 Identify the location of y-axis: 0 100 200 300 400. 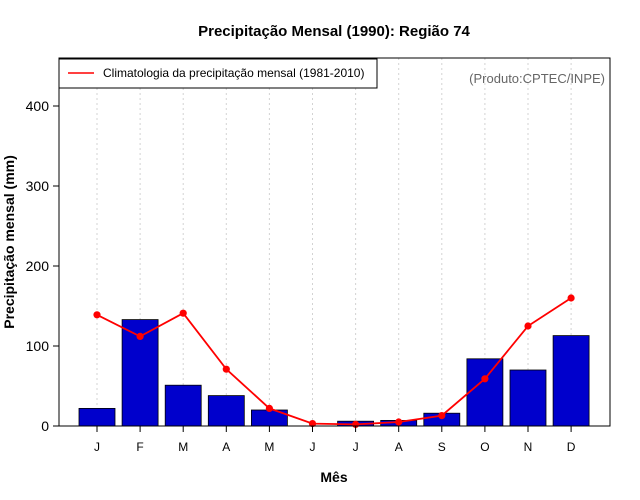
(42, 266).